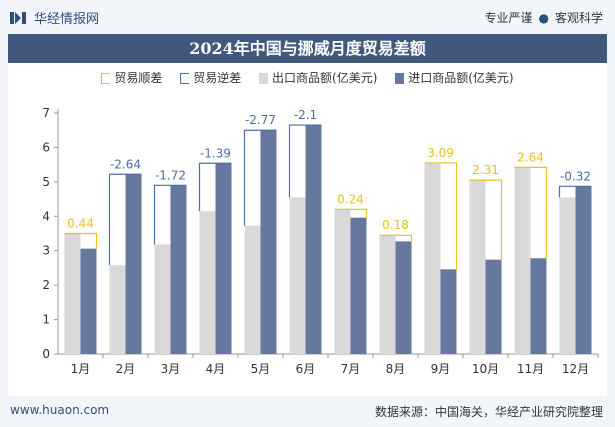 This screenshot has width=615, height=427. What do you see at coordinates (305, 115) in the screenshot?
I see `balance-label: -2.1` at bounding box center [305, 115].